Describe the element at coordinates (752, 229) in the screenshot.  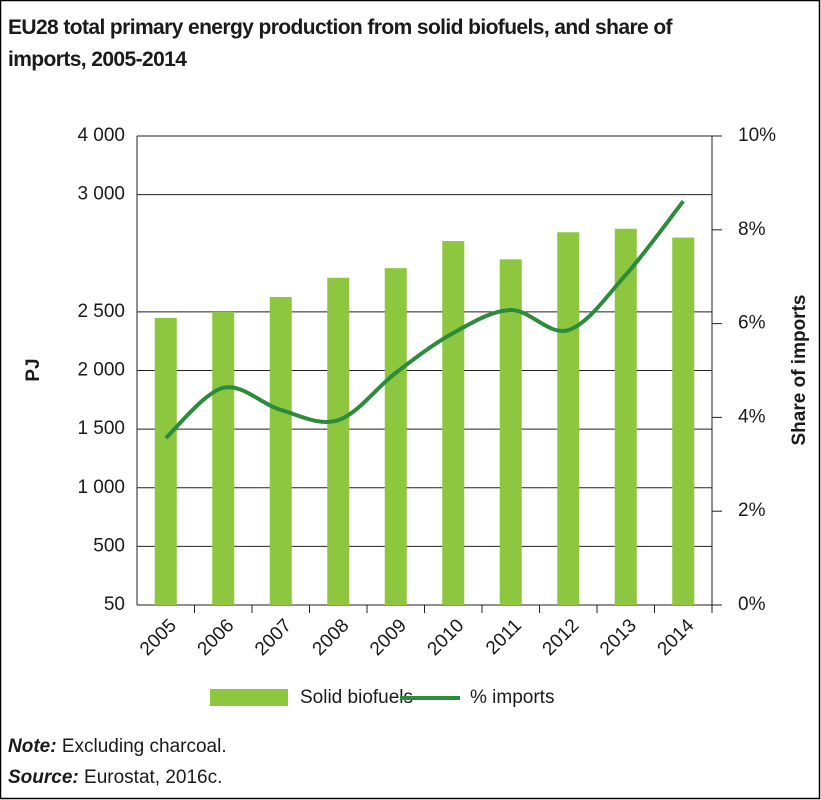
I see `y2-tick-label: 8%` at that location.